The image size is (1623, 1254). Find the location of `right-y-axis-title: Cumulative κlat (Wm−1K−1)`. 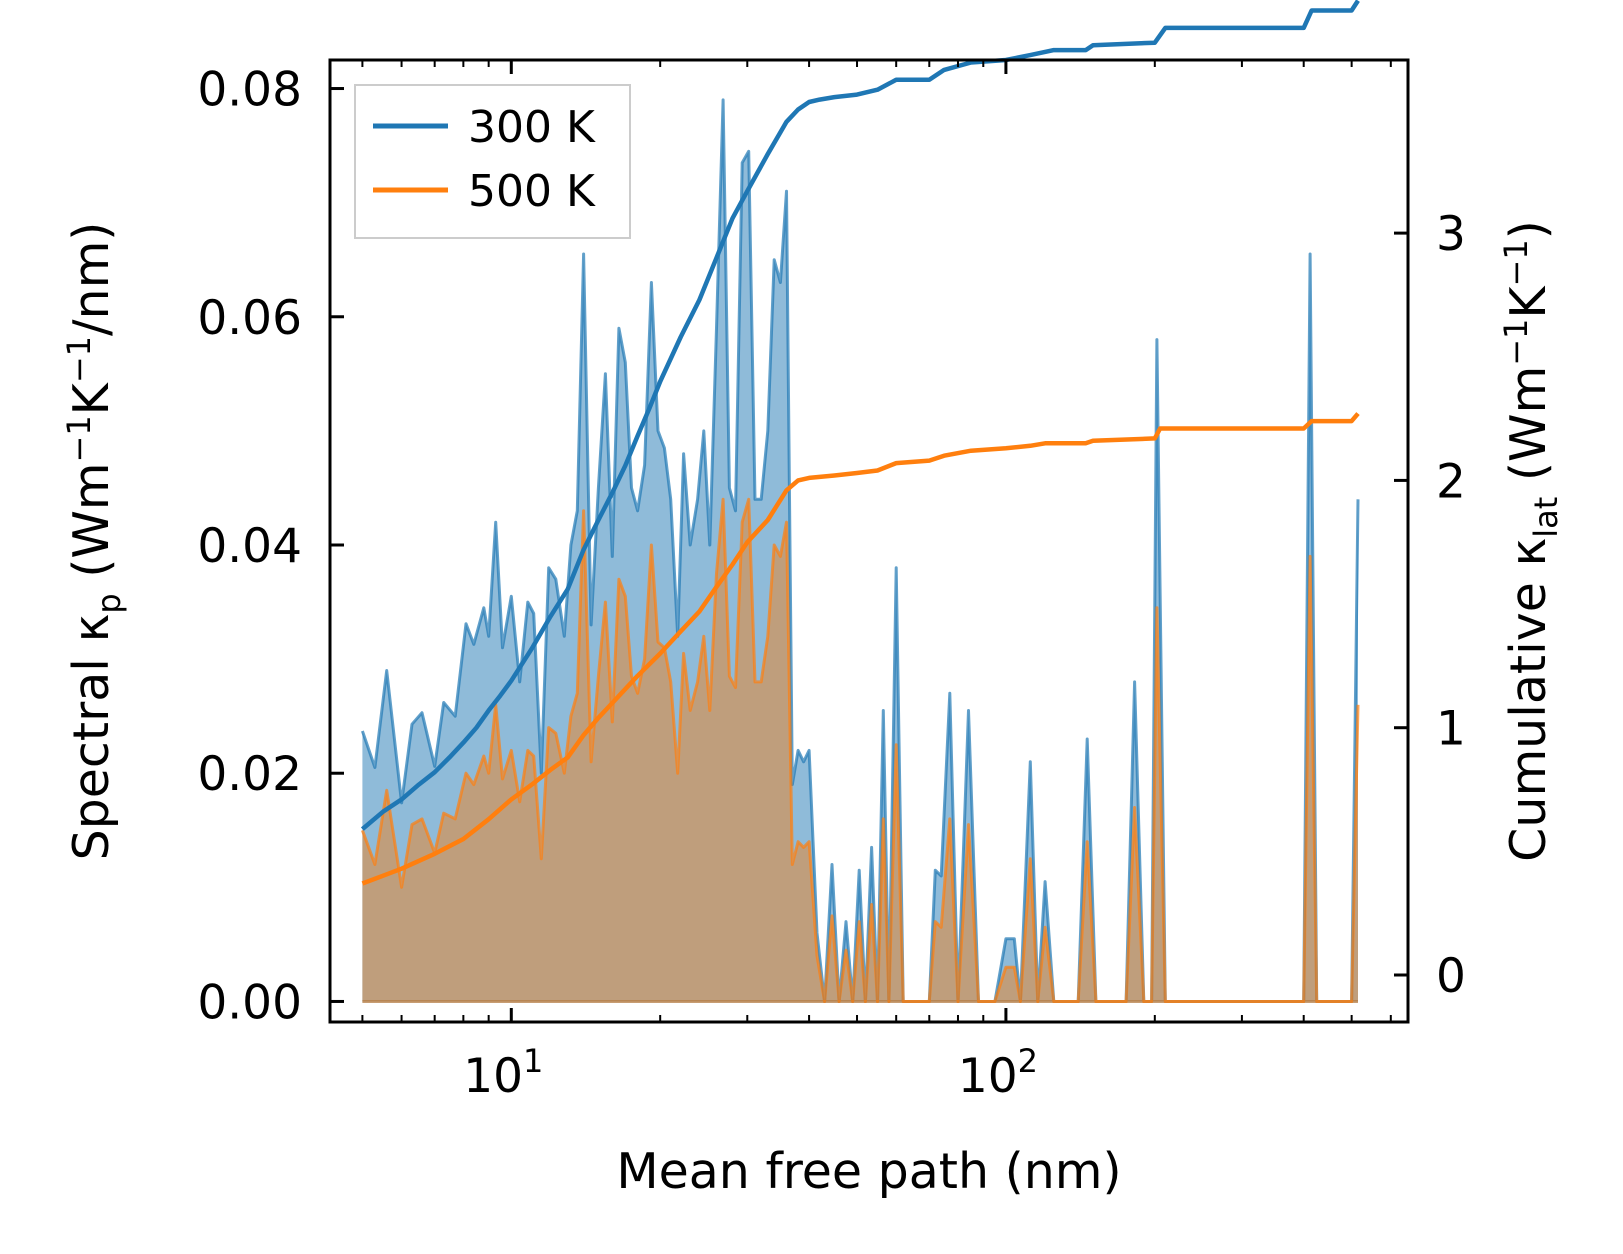

right-y-axis-title: Cumulative κlat (Wm−1K−1) is located at coordinates (1531, 541).